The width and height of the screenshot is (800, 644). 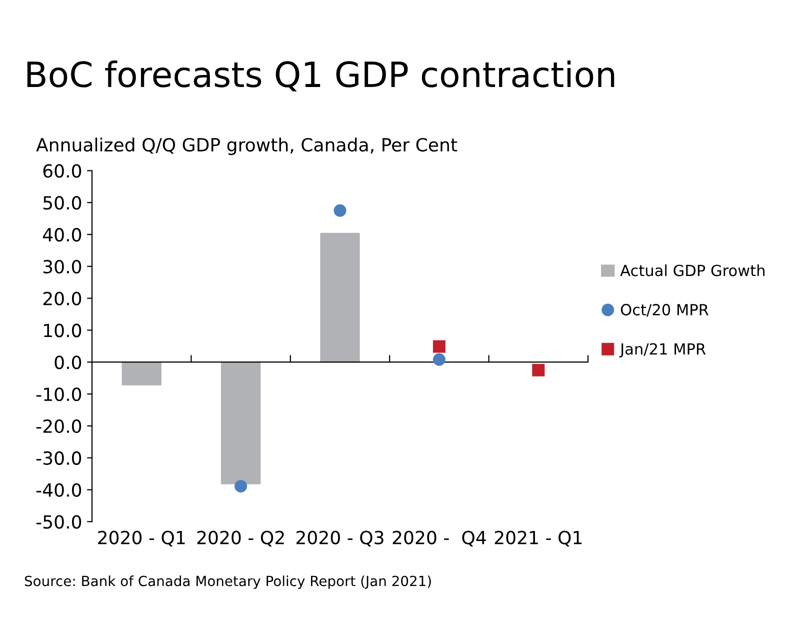 What do you see at coordinates (662, 350) in the screenshot?
I see `legend-label: Jan/21 MPR` at bounding box center [662, 350].